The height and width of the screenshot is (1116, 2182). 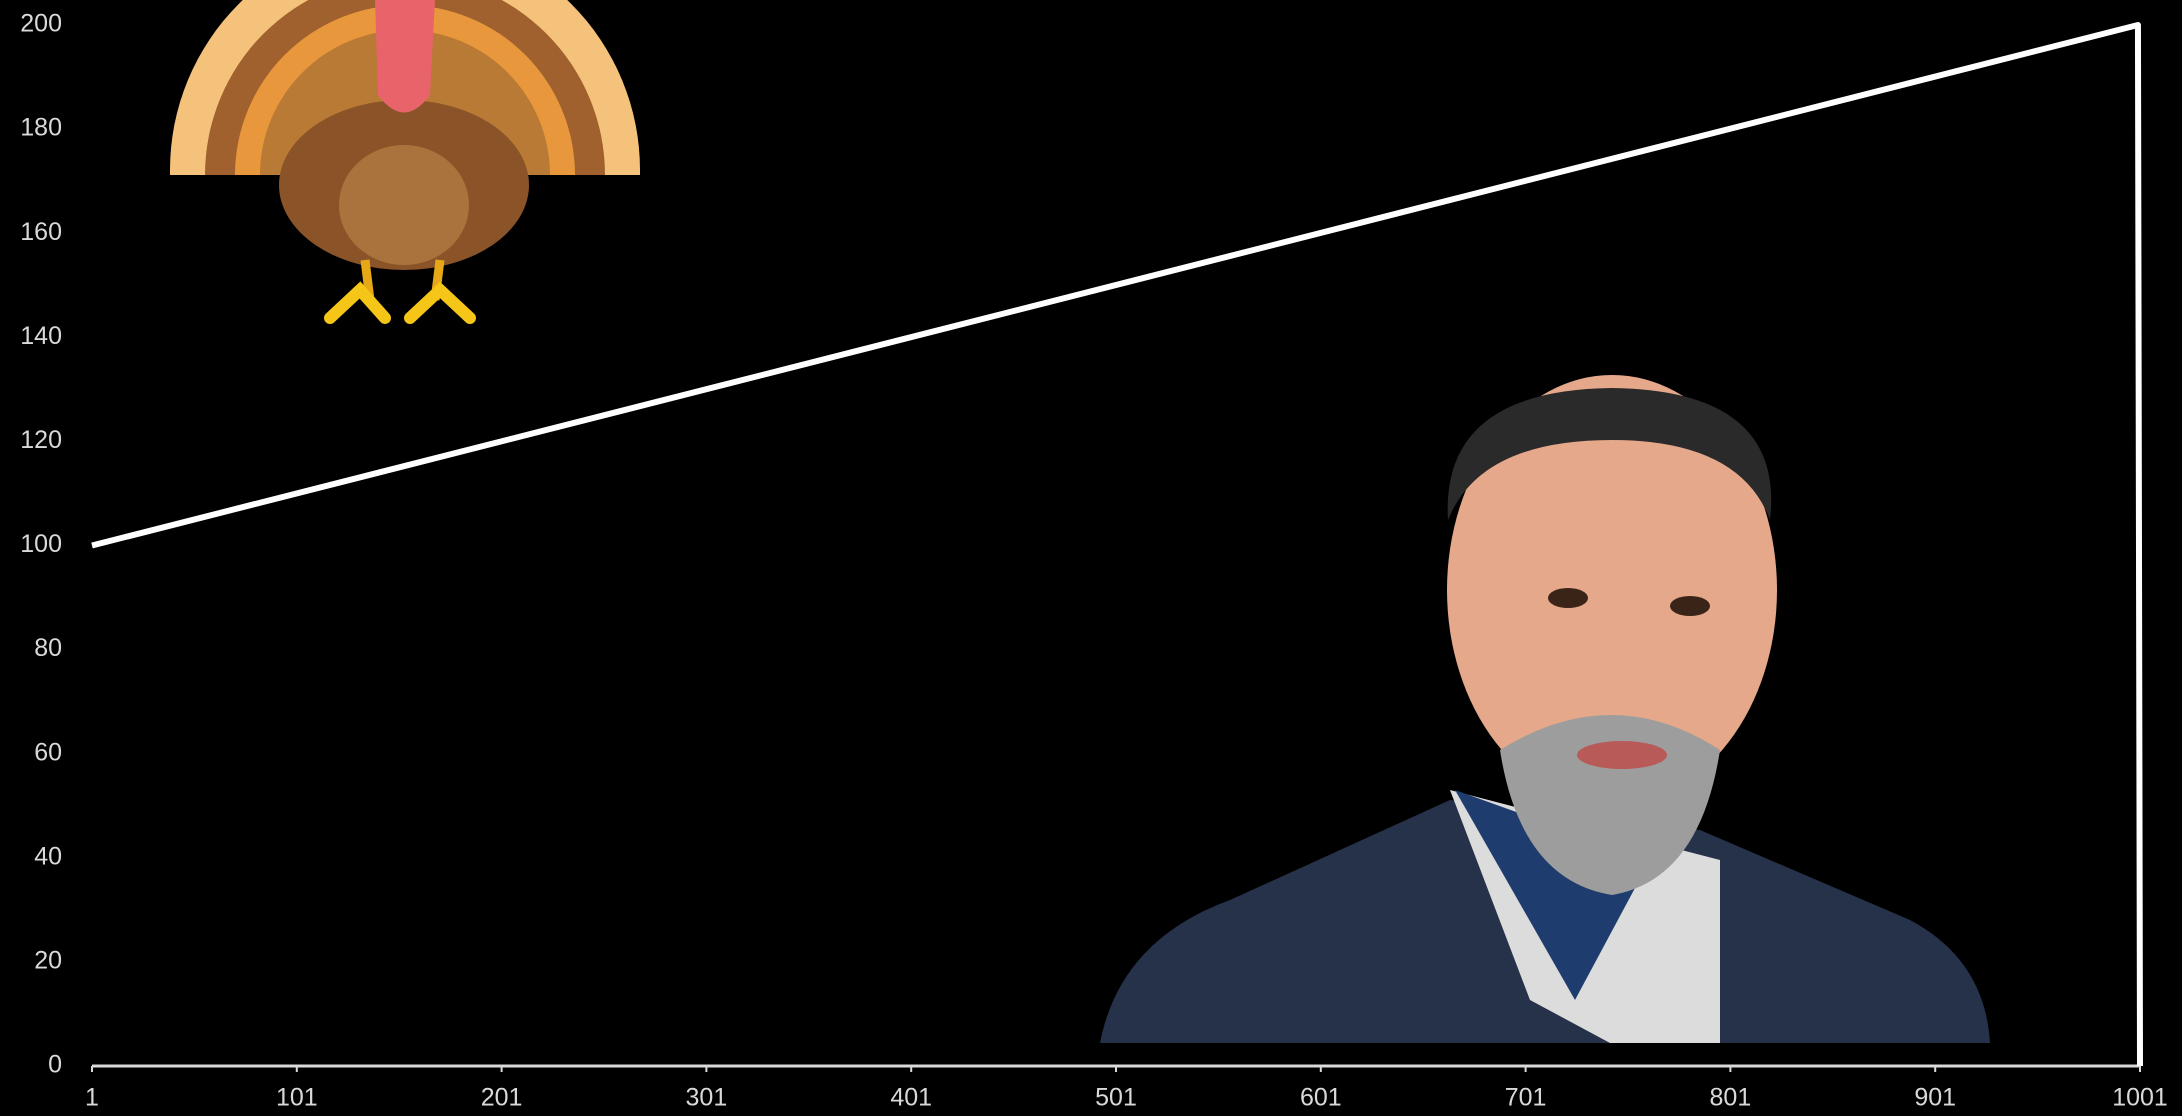 What do you see at coordinates (405, 162) in the screenshot?
I see `turkey-illustration` at bounding box center [405, 162].